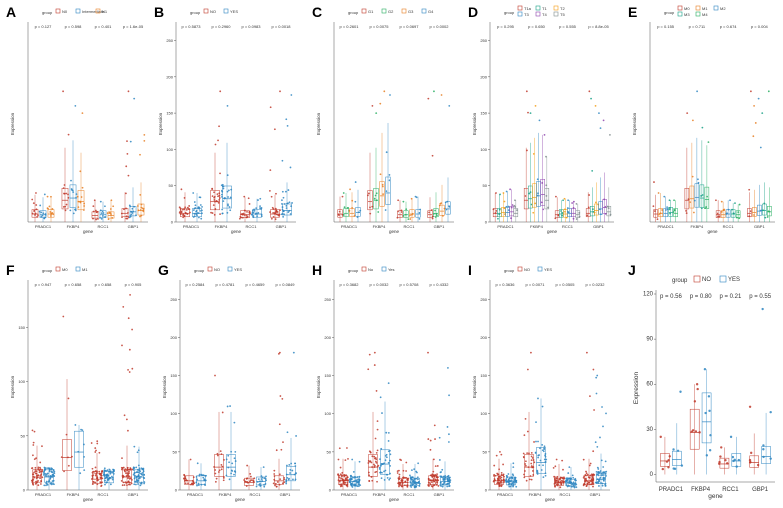  I want to click on p-value-label: p = 0.21, so click(730, 297).